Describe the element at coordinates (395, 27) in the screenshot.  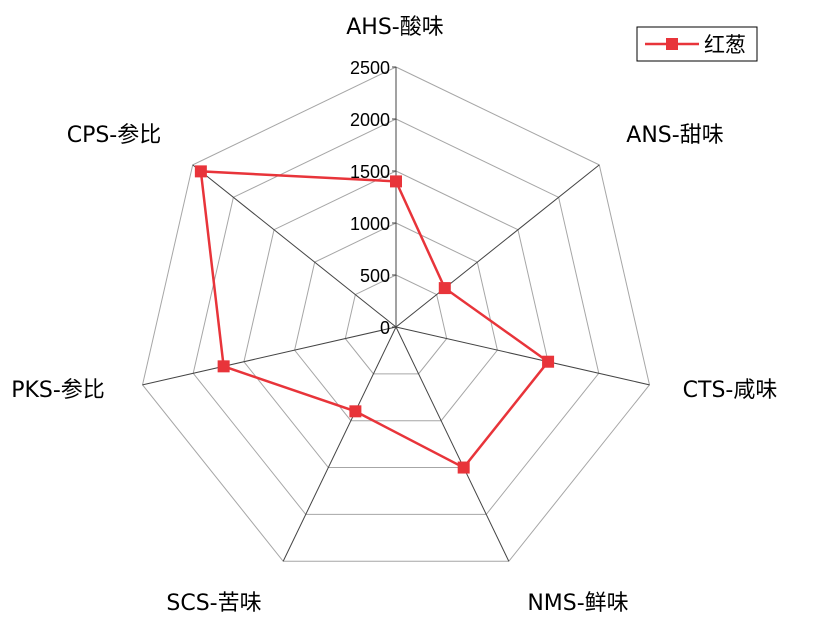
I see `axis-label: AHS-酸味` at that location.